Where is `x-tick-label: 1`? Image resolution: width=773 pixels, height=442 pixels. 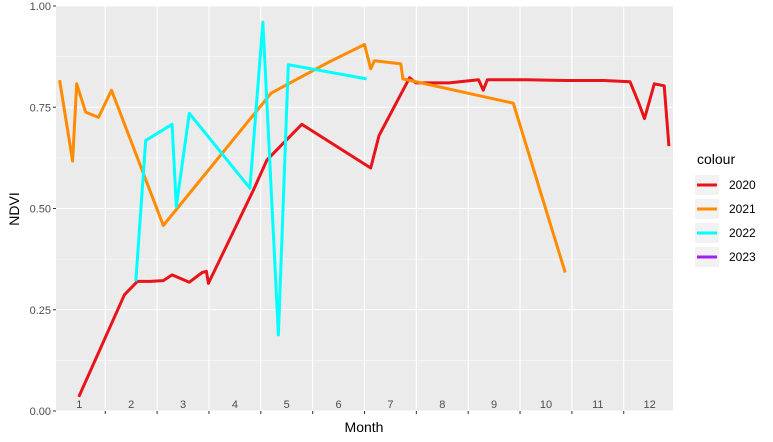
x-tick-label: 1 is located at coordinates (79, 405).